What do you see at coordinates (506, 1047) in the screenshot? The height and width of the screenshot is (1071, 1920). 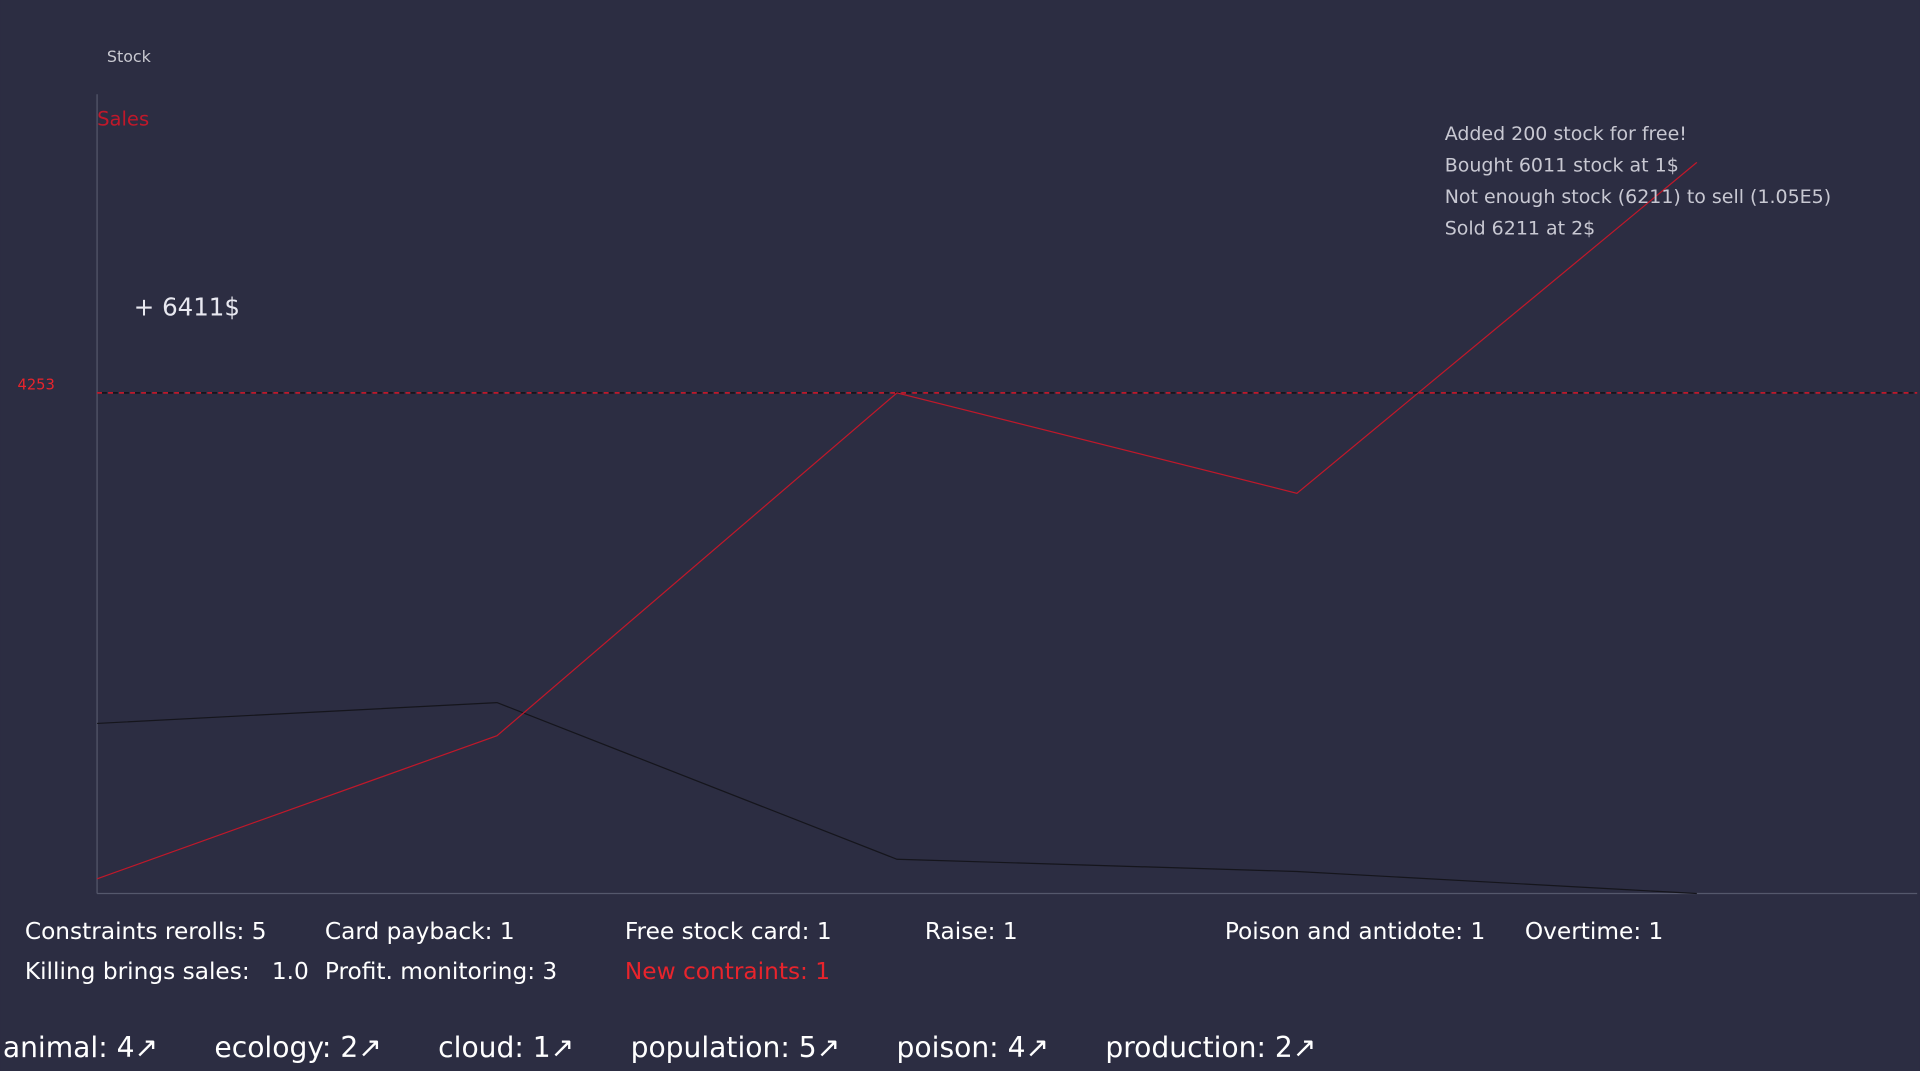 I see `tag: cloud: 1↗` at bounding box center [506, 1047].